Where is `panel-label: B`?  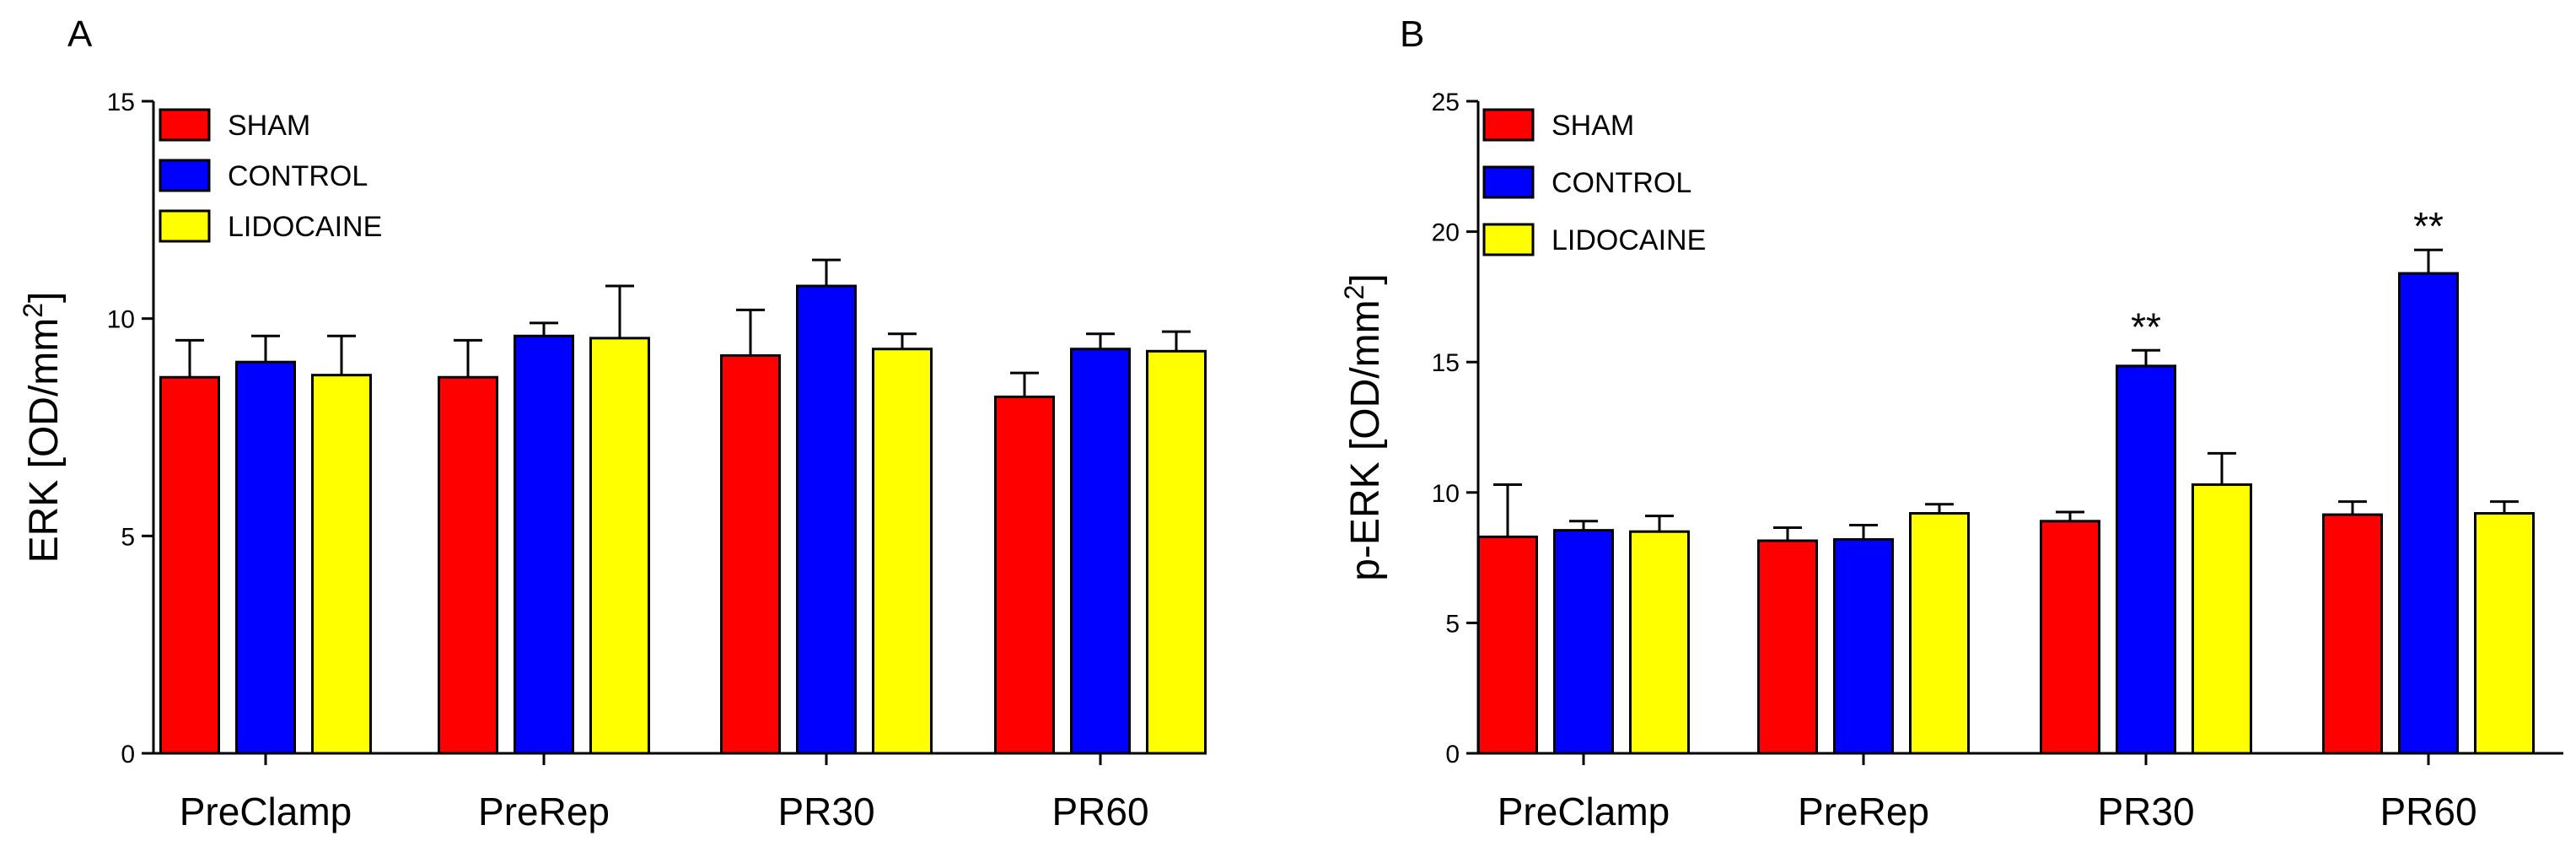 panel-label: B is located at coordinates (1412, 34).